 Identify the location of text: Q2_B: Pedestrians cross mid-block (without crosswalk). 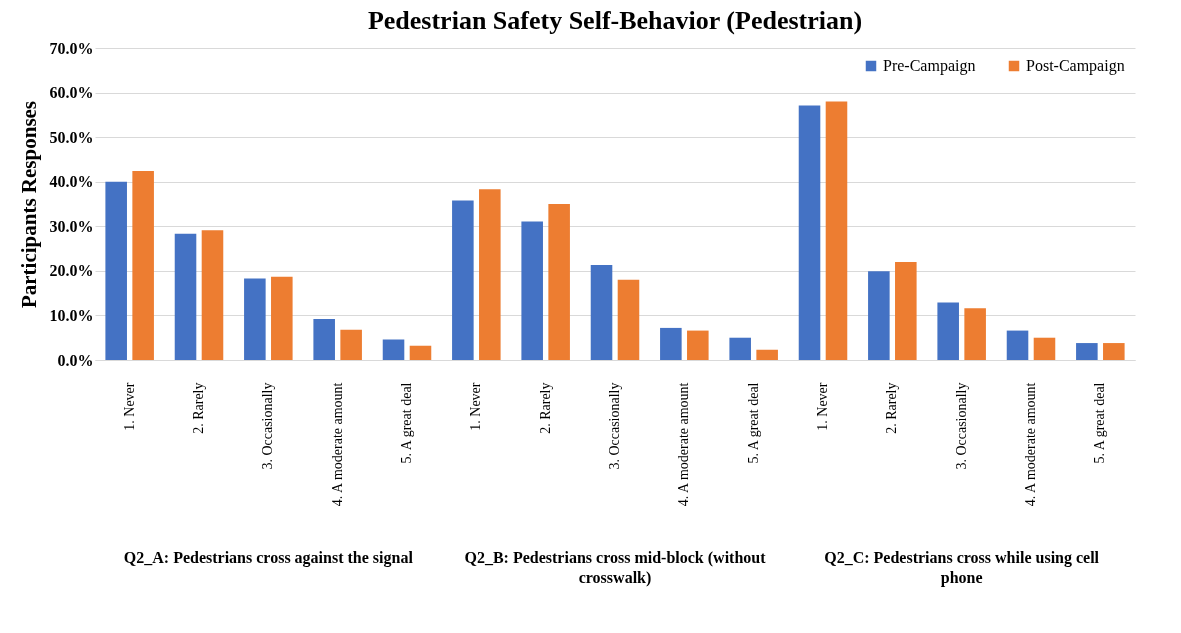
(615, 568).